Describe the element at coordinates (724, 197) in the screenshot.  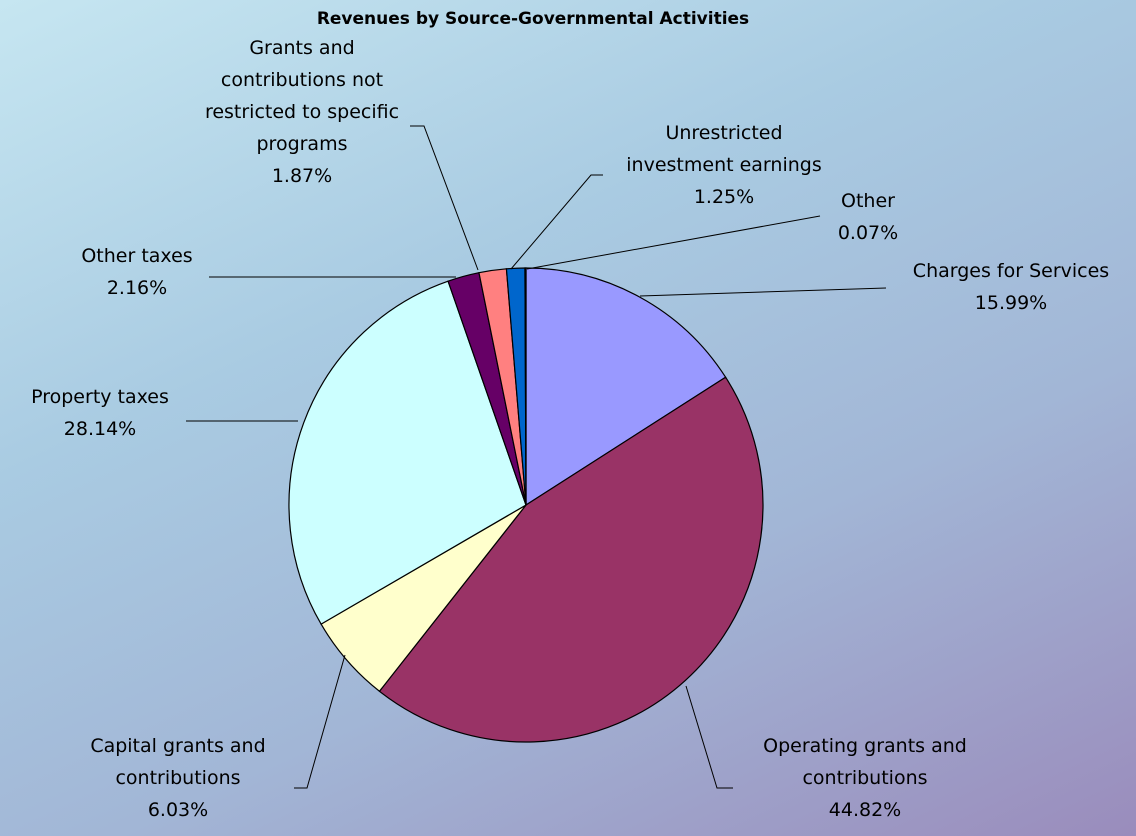
I see `slice-percent: 1.25%` at that location.